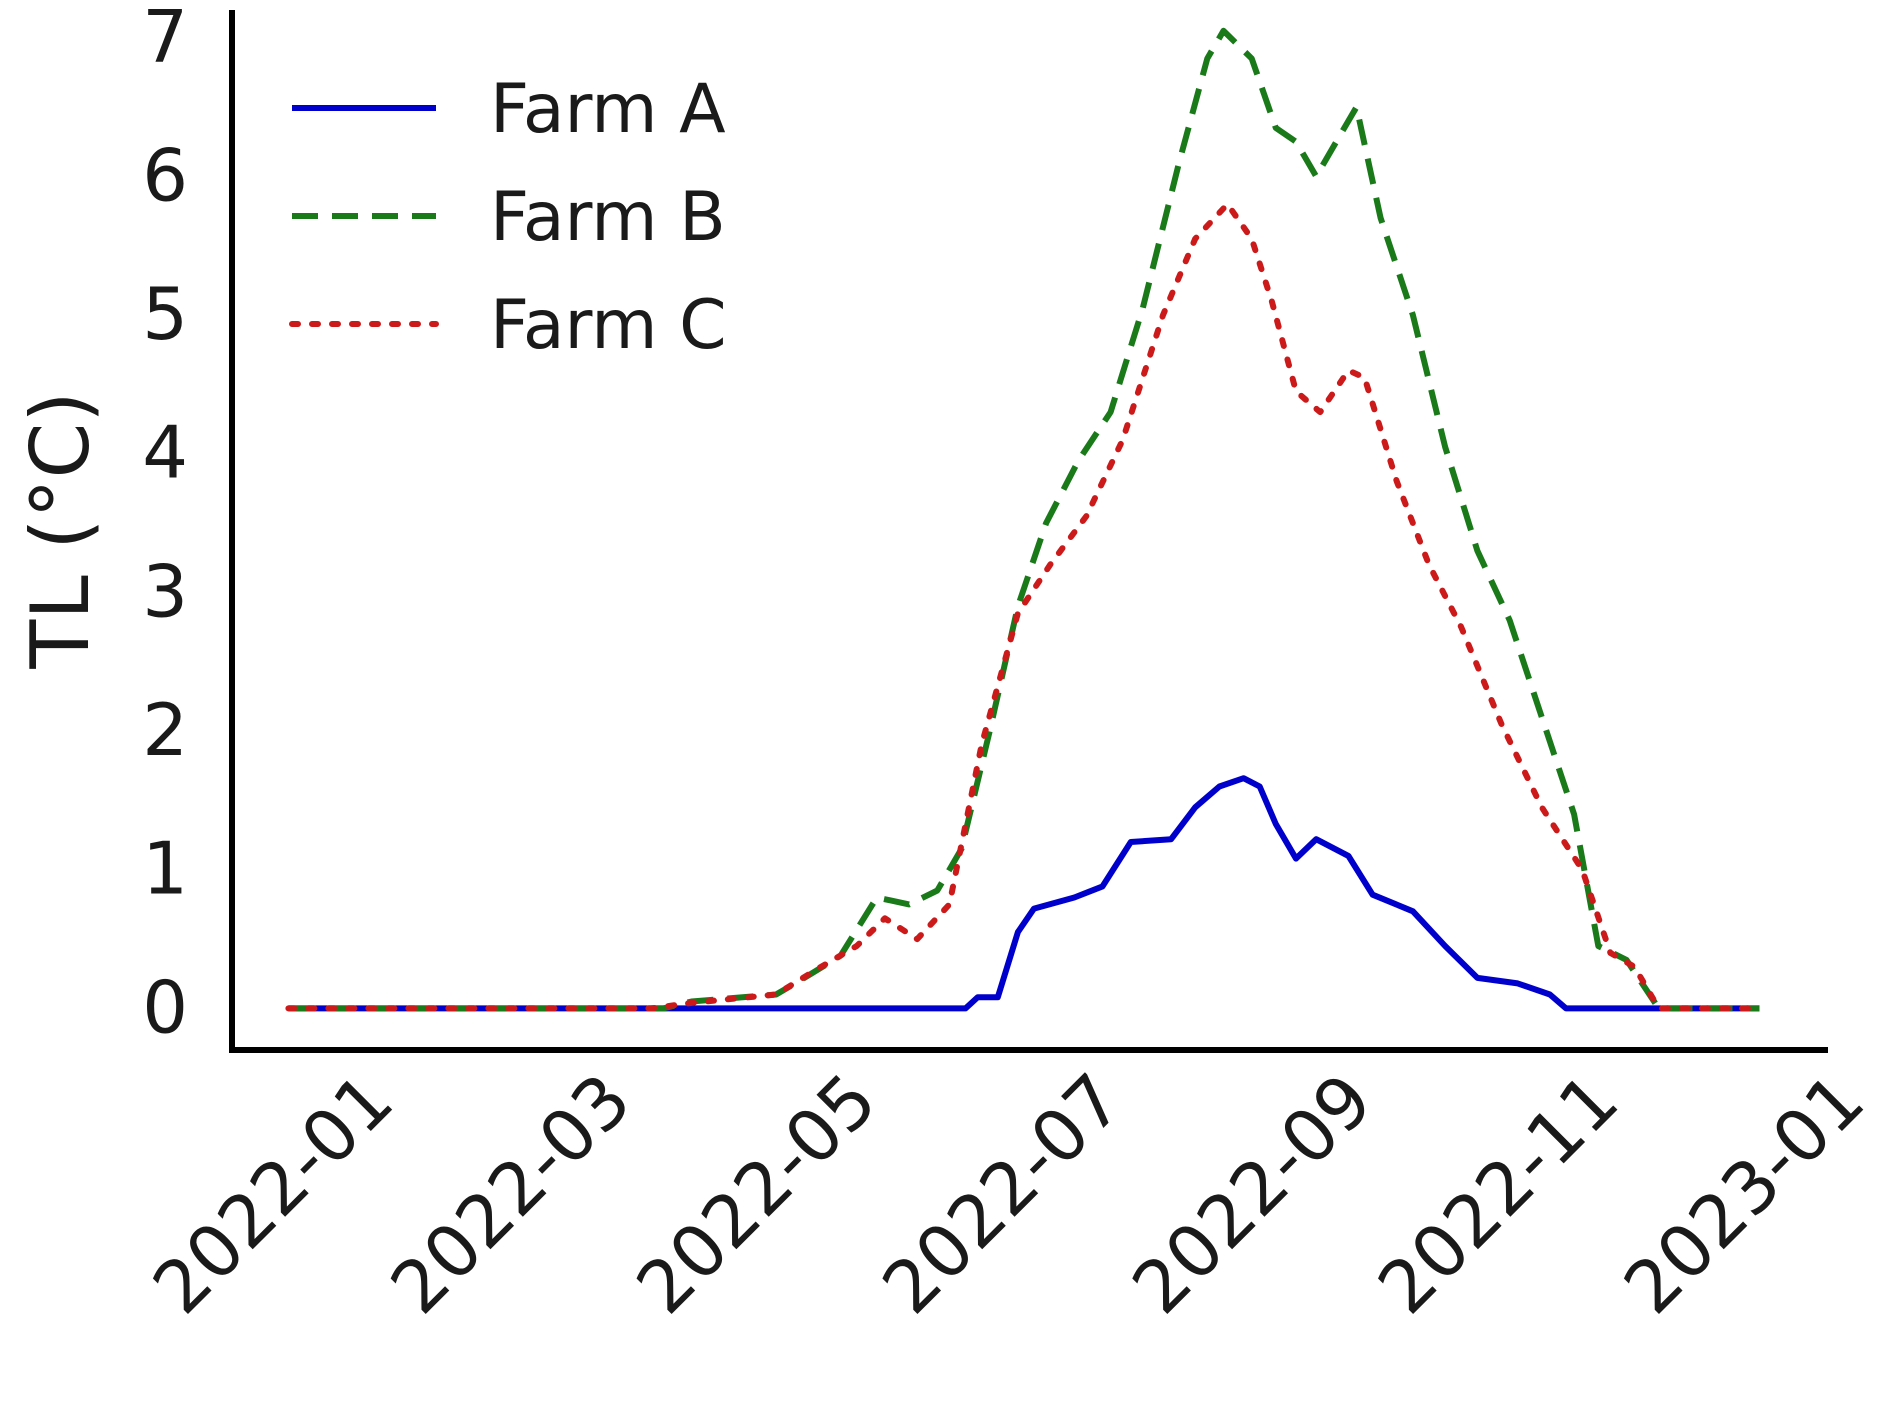 This screenshot has width=1902, height=1422. I want to click on x-tick-label: 2022-01, so click(273, 1194).